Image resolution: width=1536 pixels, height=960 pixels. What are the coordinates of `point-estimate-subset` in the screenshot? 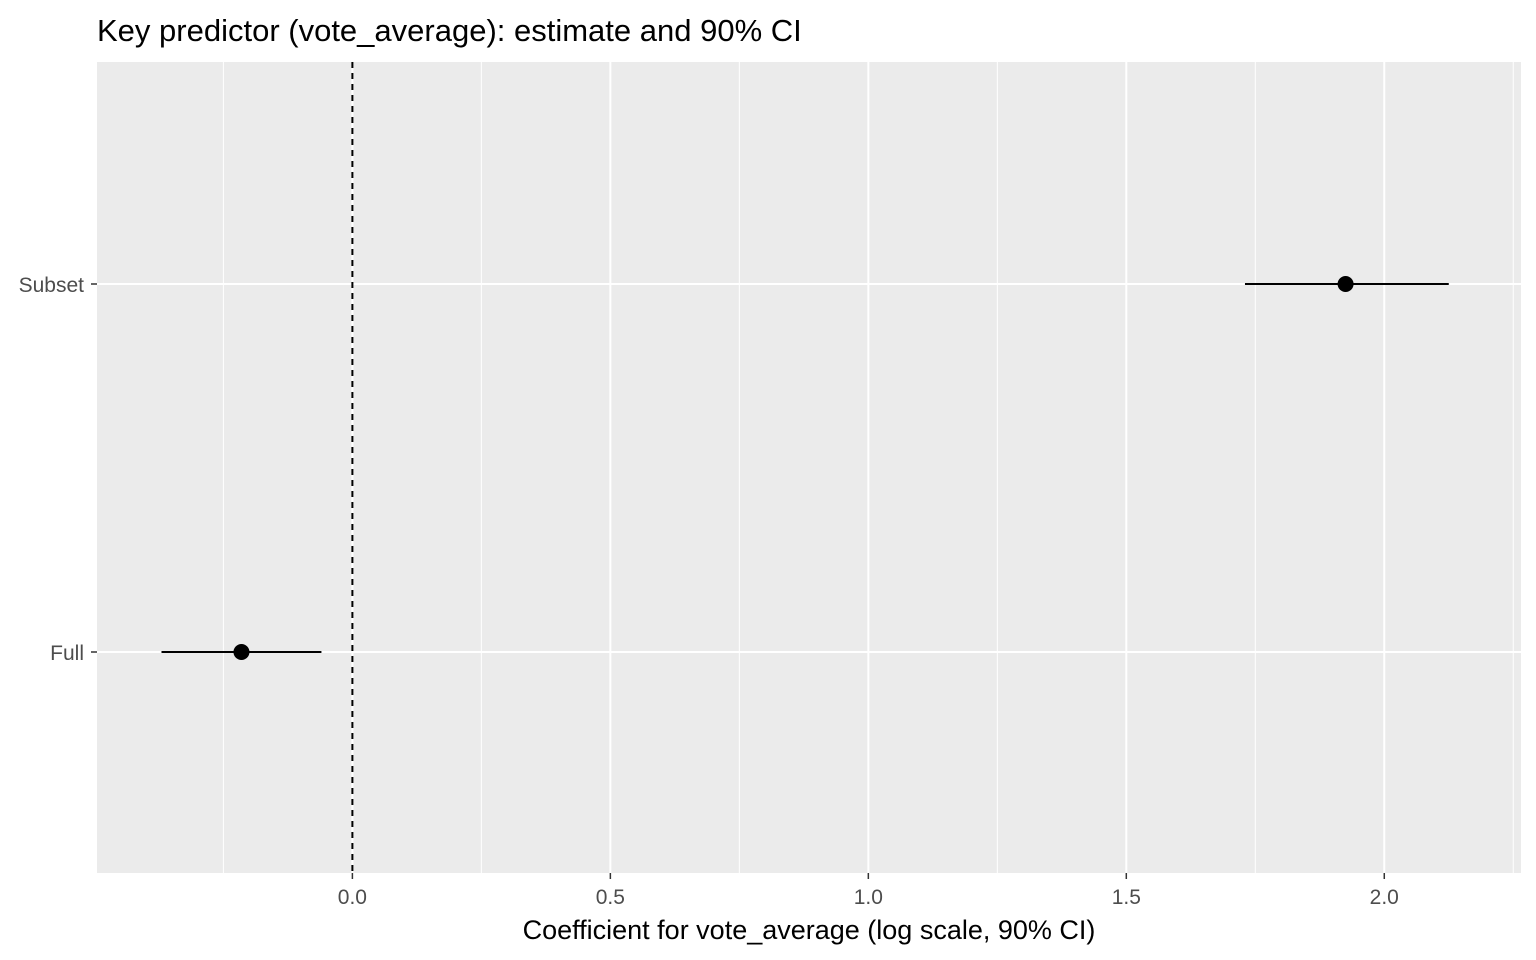 It's located at (1345, 284).